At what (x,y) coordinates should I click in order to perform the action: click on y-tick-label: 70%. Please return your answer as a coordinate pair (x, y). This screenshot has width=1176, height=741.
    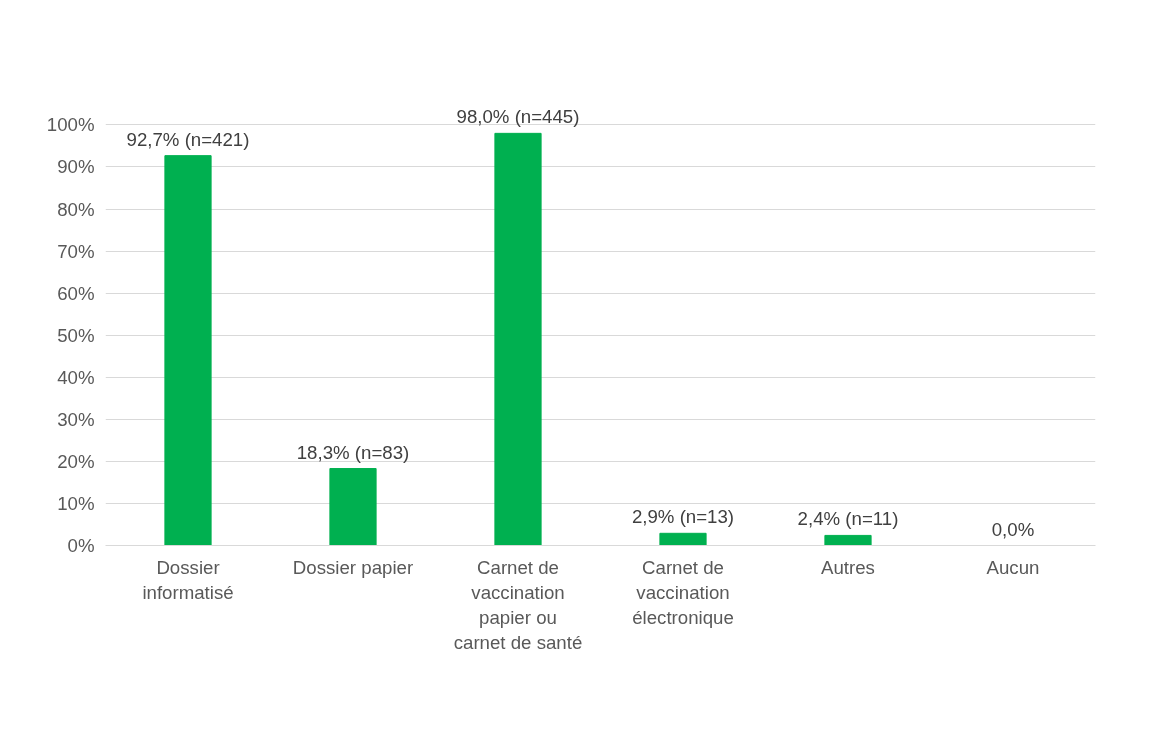
    Looking at the image, I should click on (76, 251).